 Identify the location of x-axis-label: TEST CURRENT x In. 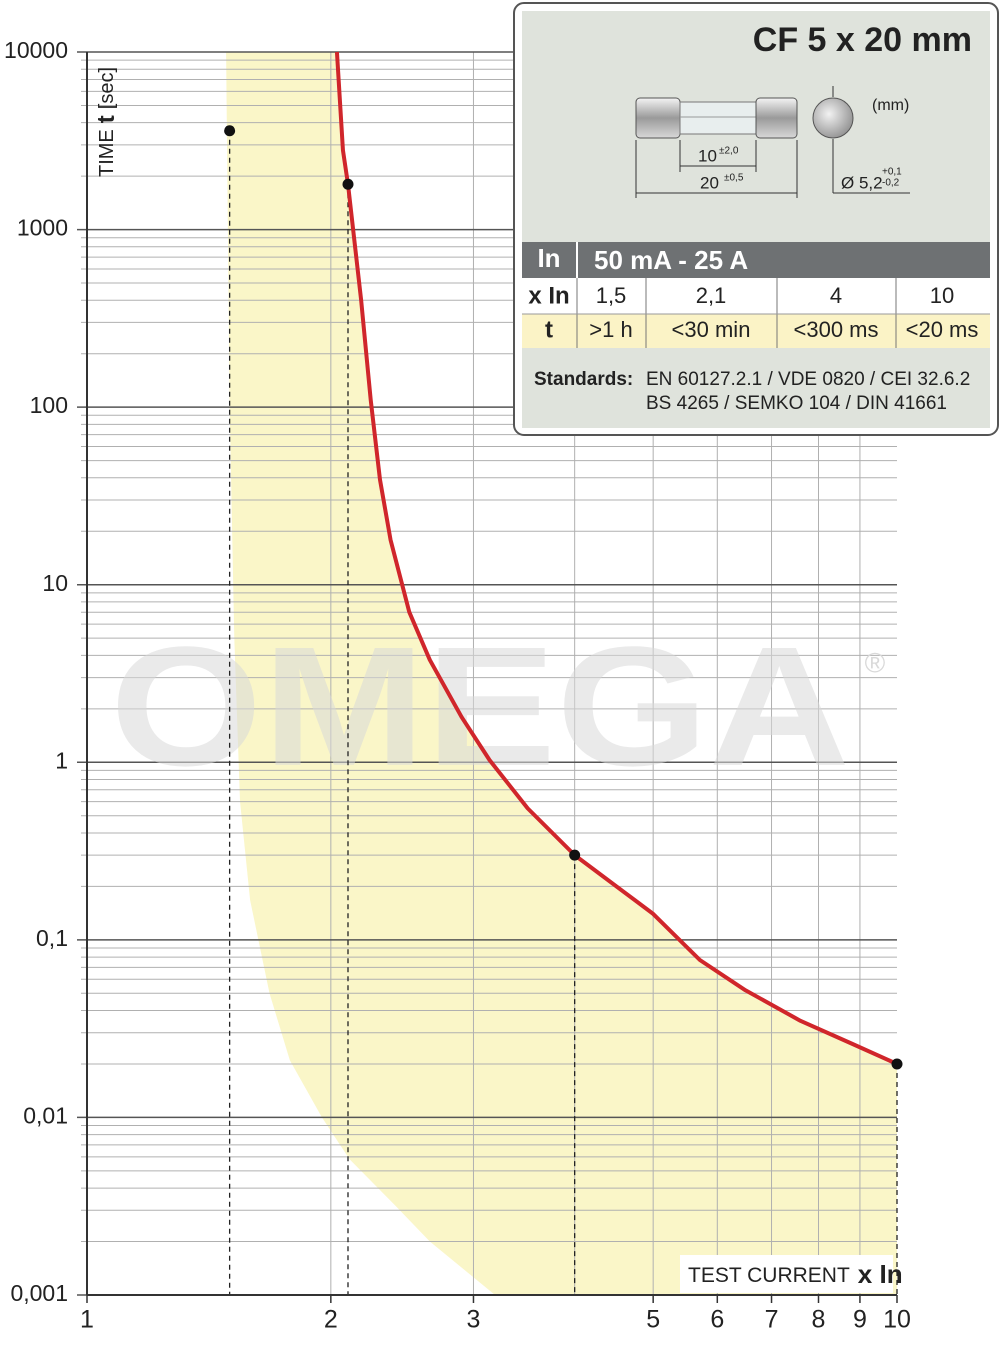
(795, 1274).